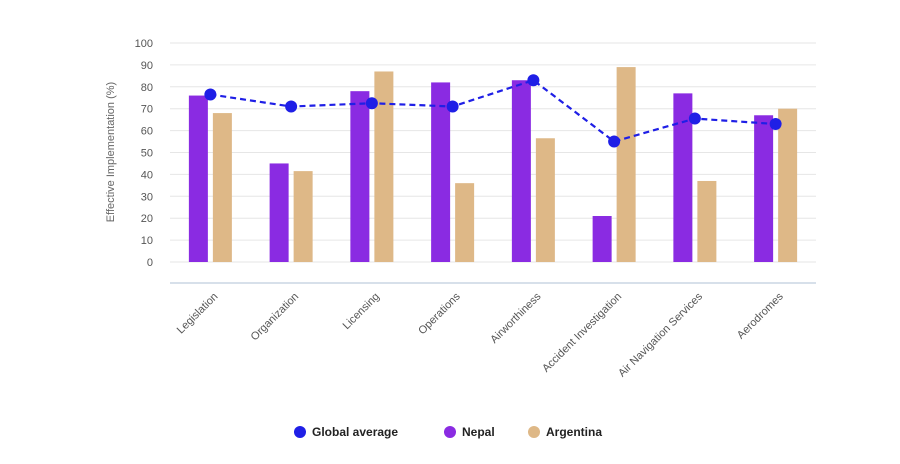 The height and width of the screenshot is (464, 900). What do you see at coordinates (478, 432) in the screenshot?
I see `legend-label-nepal: Nepal` at bounding box center [478, 432].